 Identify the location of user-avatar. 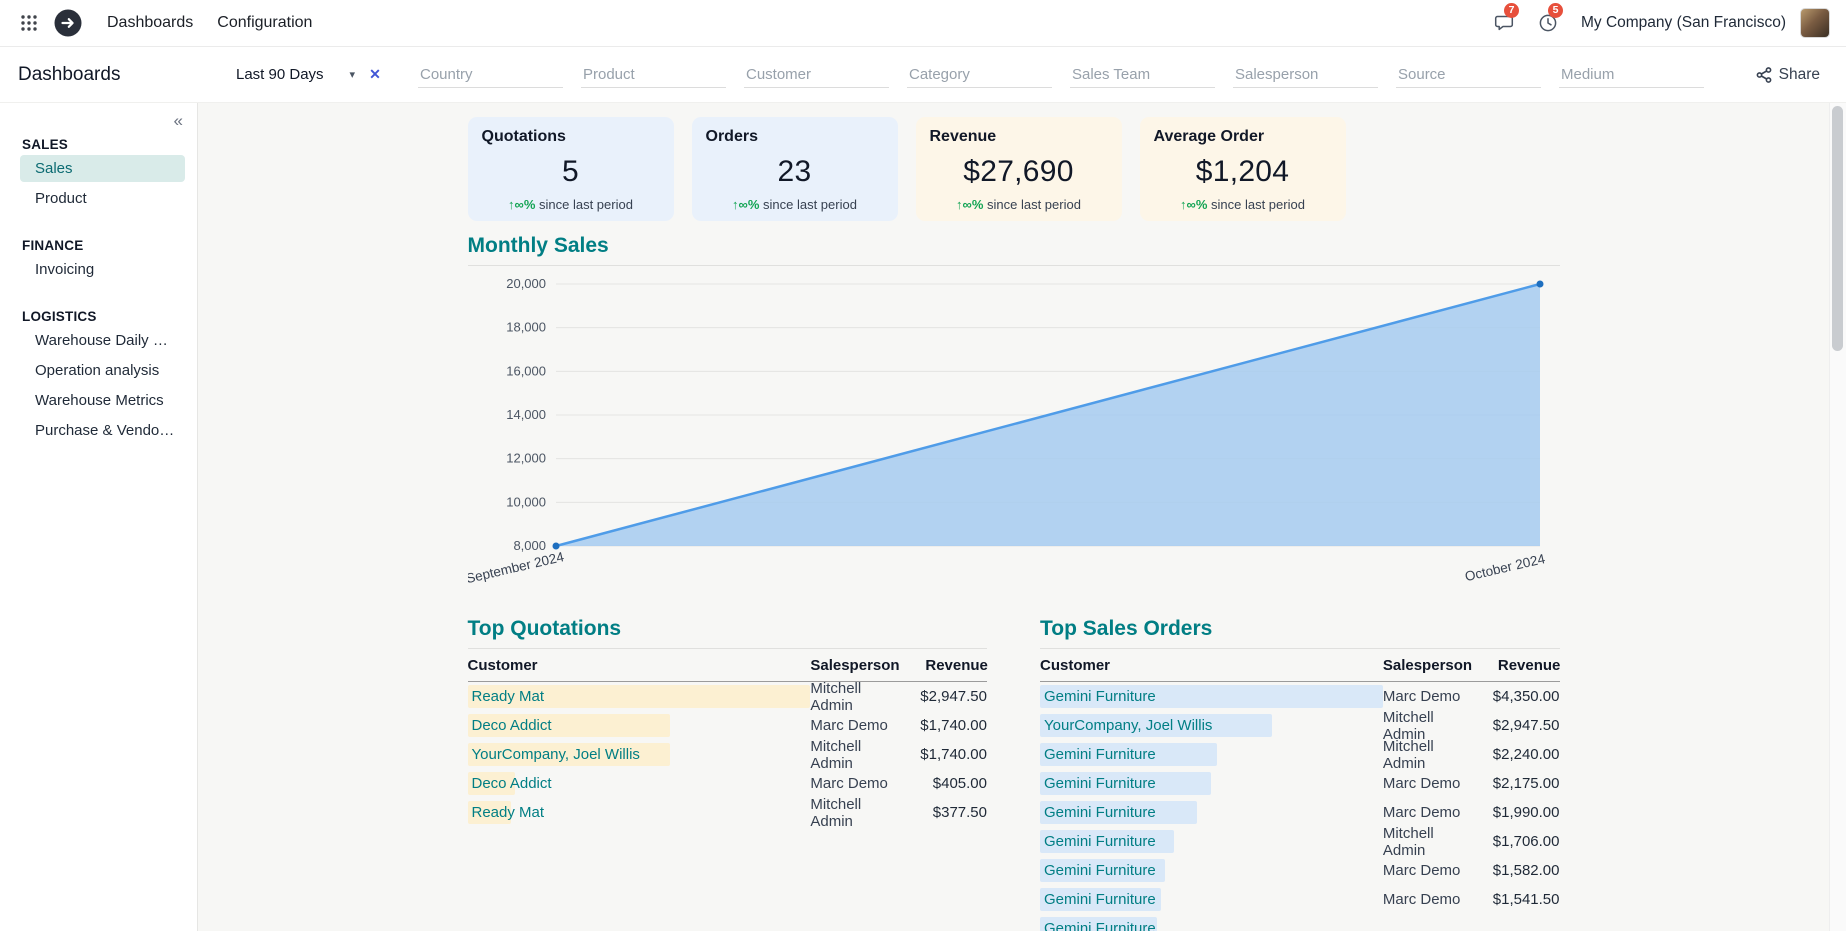
(1815, 23).